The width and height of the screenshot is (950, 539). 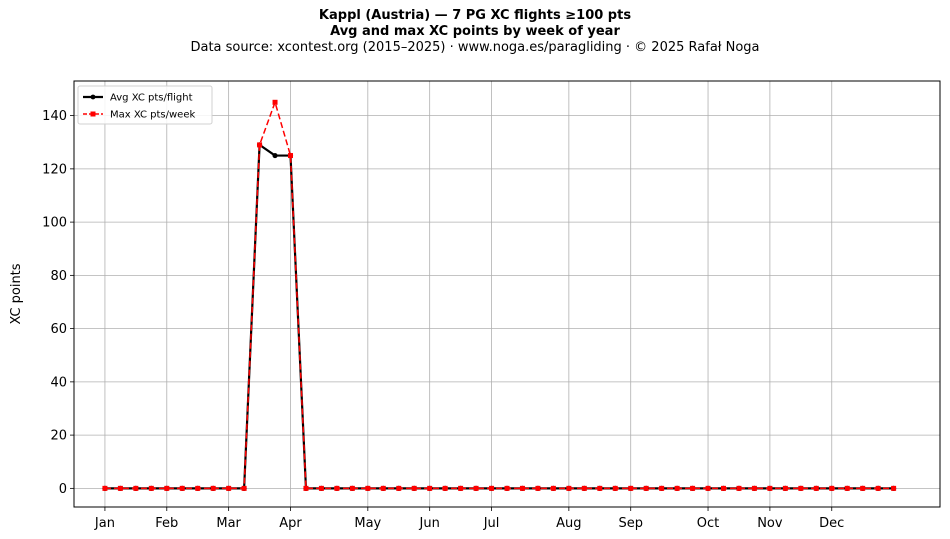 I want to click on y-tick-label: 100, so click(x=54, y=223).